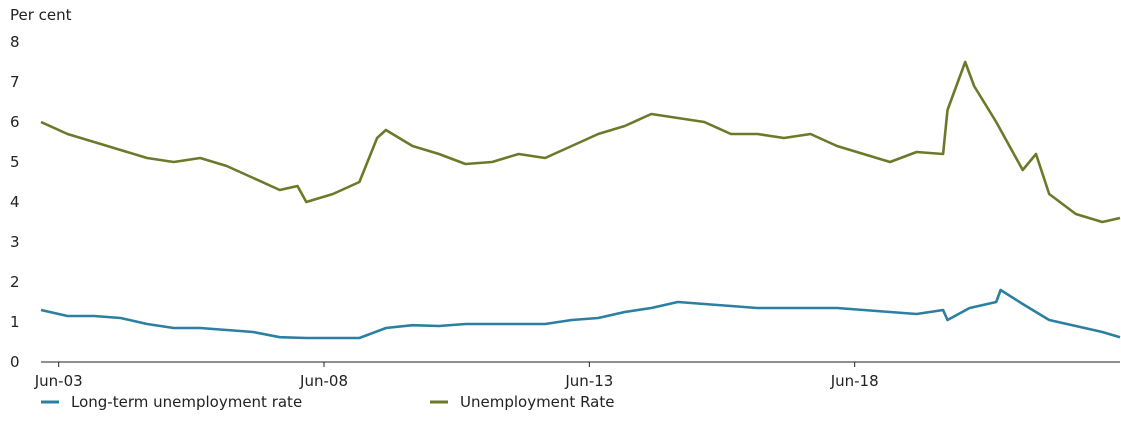  What do you see at coordinates (456, 376) in the screenshot?
I see `x-axis-ticks: Jun-03 Jun-08 Jun-13 Jun-18` at bounding box center [456, 376].